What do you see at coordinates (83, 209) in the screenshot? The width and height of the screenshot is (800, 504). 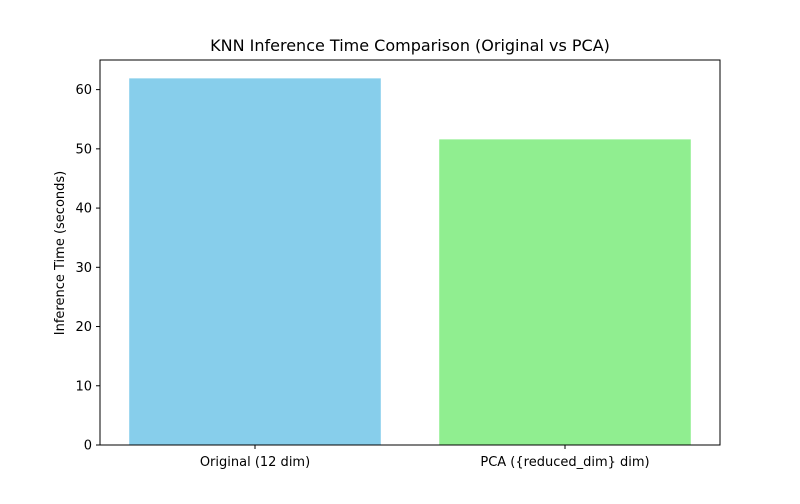 I see `y-tick-label: 40` at bounding box center [83, 209].